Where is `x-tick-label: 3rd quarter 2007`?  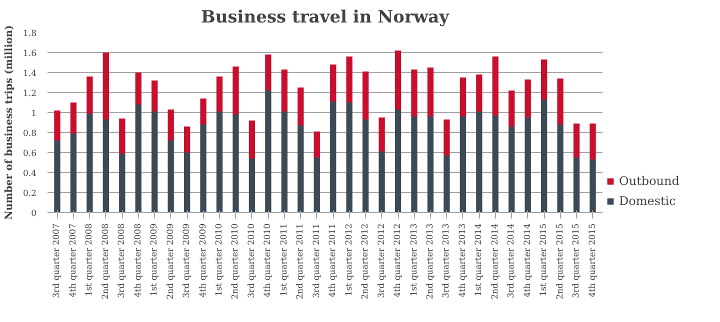
x-tick-label: 3rd quarter 2007 is located at coordinates (57, 260).